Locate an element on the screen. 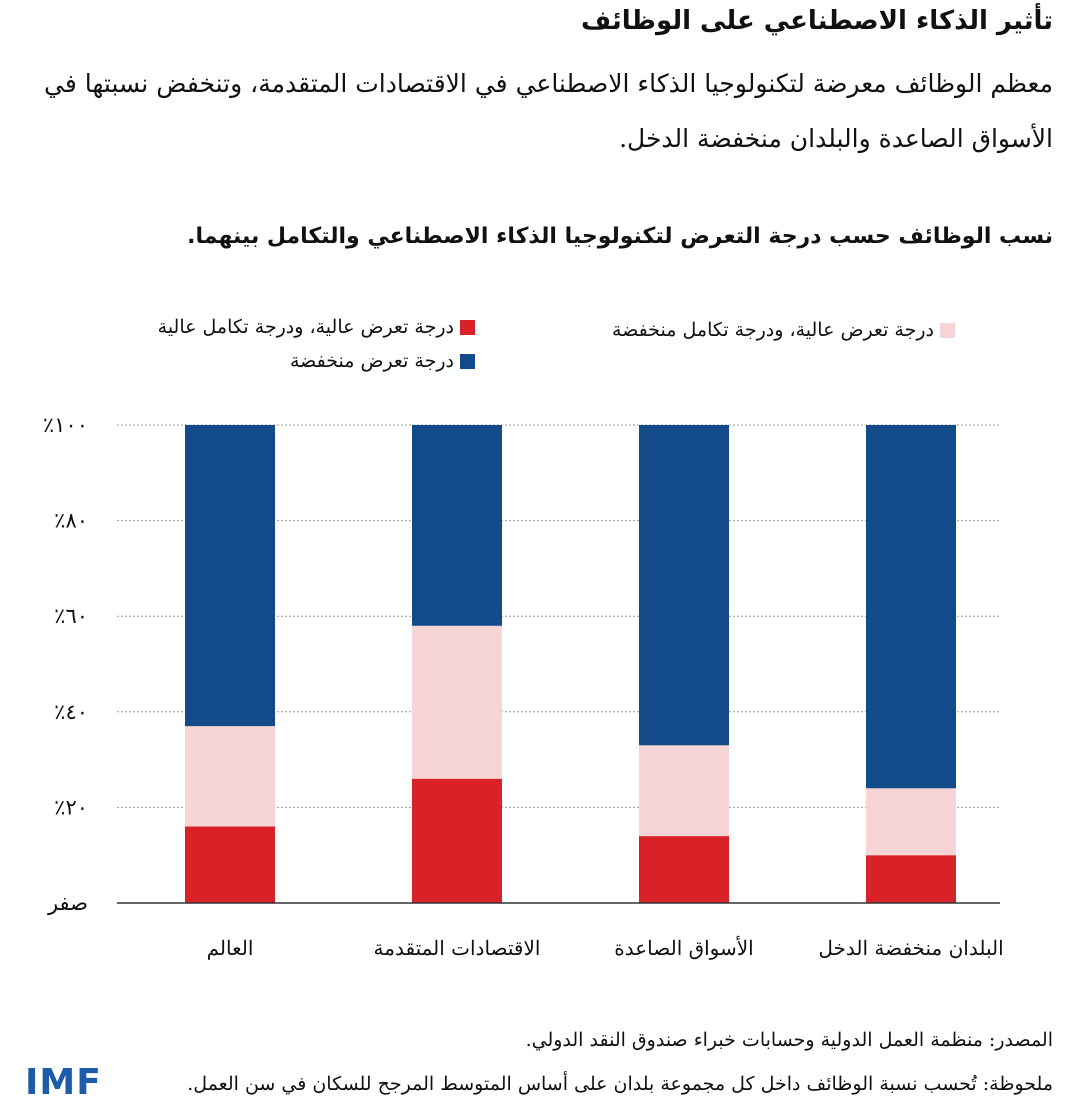 This screenshot has height=1108, width=1065. page-title: تأثير الذكاء الاصطناعي على الوظائف is located at coordinates (817, 21).